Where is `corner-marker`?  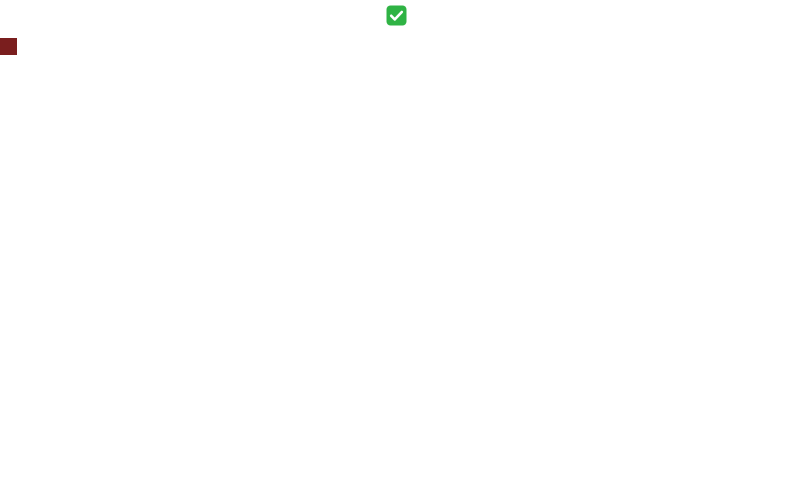
corner-marker is located at coordinates (8, 46).